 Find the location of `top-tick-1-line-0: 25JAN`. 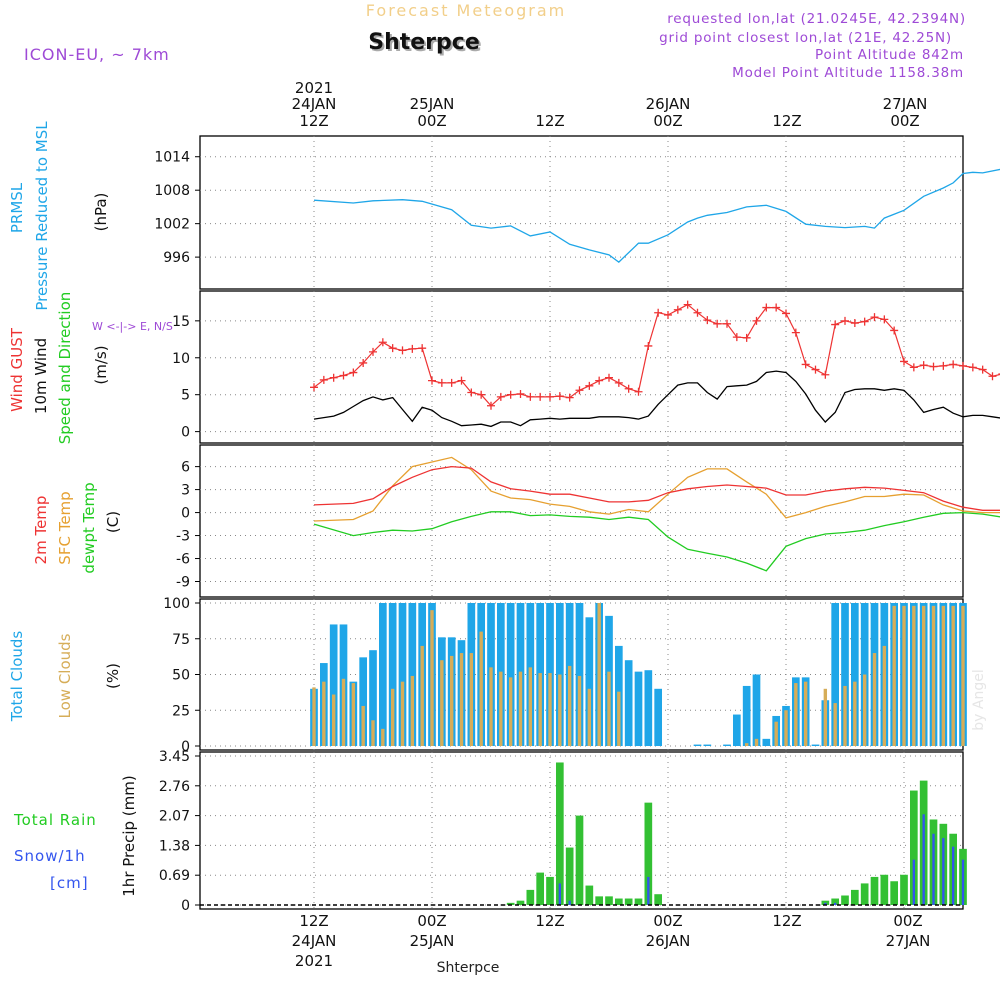

top-tick-1-line-0: 25JAN is located at coordinates (432, 104).